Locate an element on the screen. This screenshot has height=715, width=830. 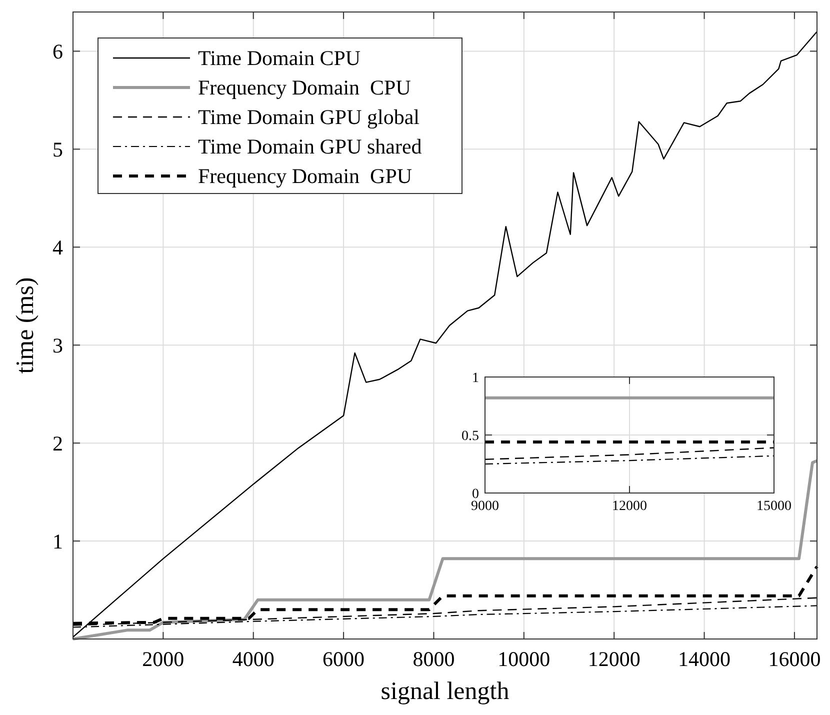
x-tick-label: 16000 is located at coordinates (794, 658).